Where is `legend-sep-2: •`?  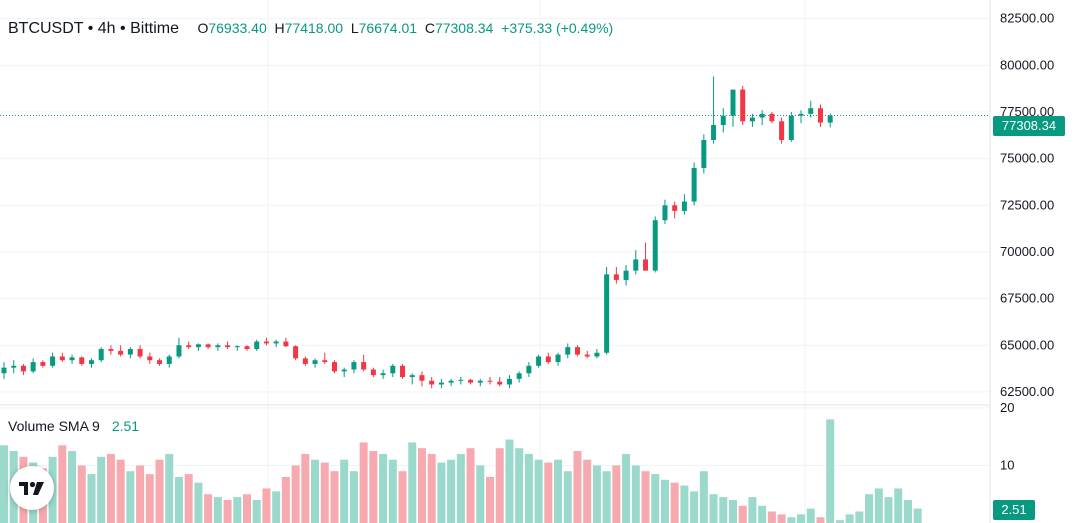 legend-sep-2: • is located at coordinates (123, 28).